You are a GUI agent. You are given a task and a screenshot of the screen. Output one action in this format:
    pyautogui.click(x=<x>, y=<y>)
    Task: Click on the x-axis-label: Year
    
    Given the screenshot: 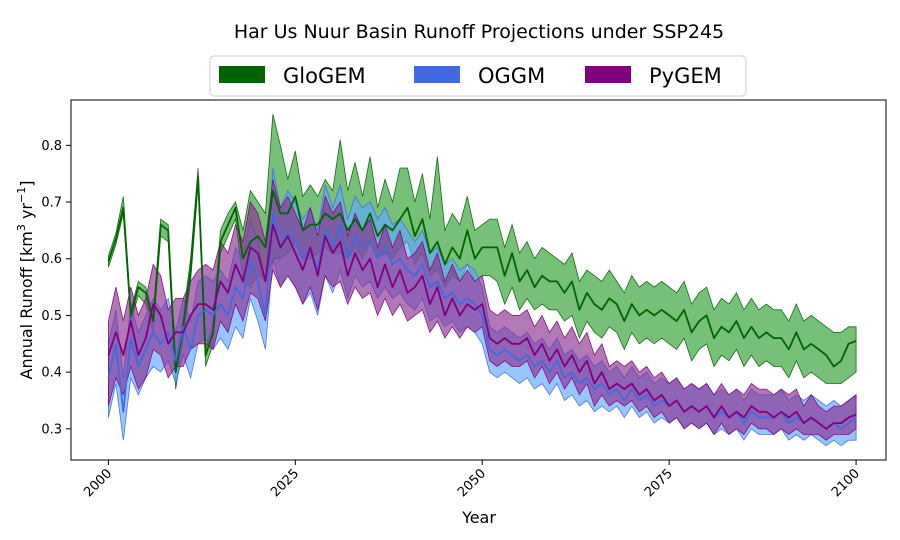 What is the action you would take?
    pyautogui.click(x=478, y=517)
    